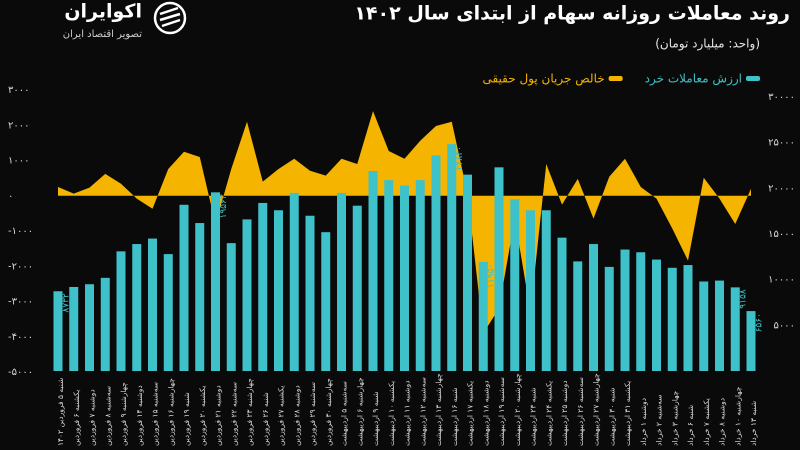 This screenshot has height=450, width=800. What do you see at coordinates (76, 418) in the screenshot?
I see `x-tick-label: یکشنبه ۶ فروردین` at bounding box center [76, 418].